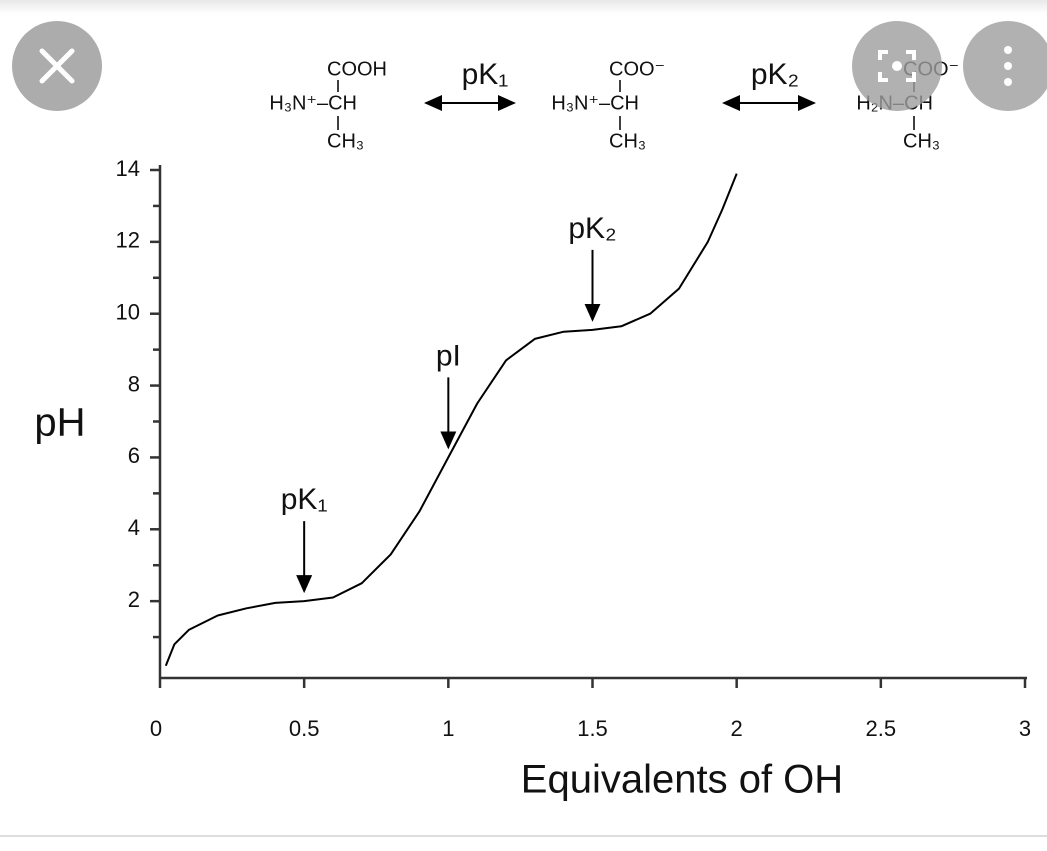 The width and height of the screenshot is (1047, 851). What do you see at coordinates (592, 228) in the screenshot?
I see `annotation-label: pK₂` at bounding box center [592, 228].